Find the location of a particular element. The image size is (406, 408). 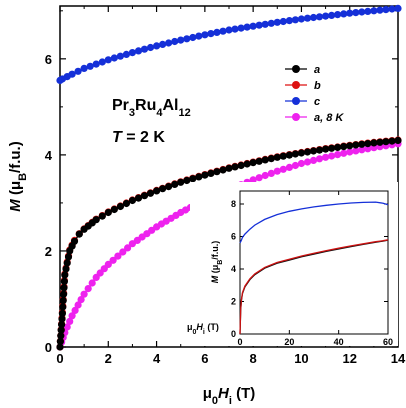

inset-y-tick-label-3: 6 is located at coordinates (233, 237).